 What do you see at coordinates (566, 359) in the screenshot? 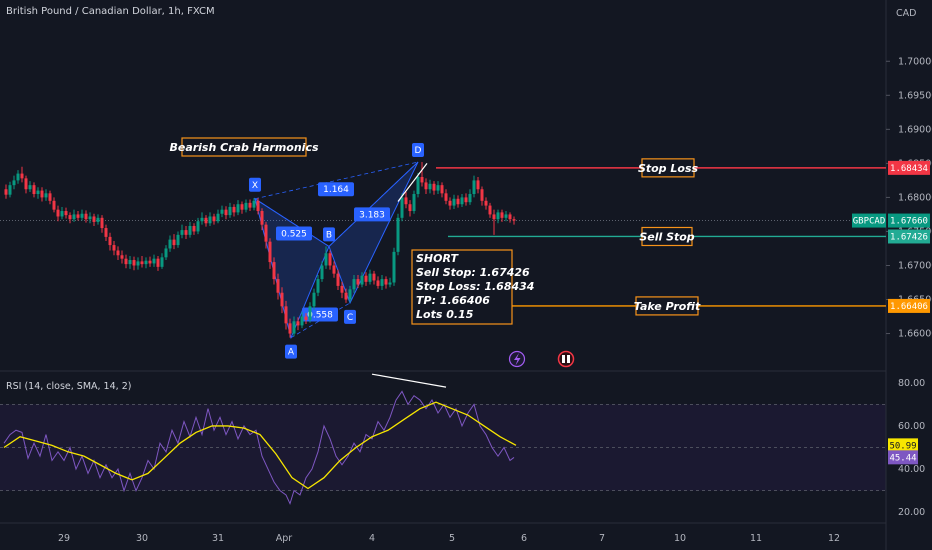
I see `event-flag-icon` at bounding box center [566, 359].